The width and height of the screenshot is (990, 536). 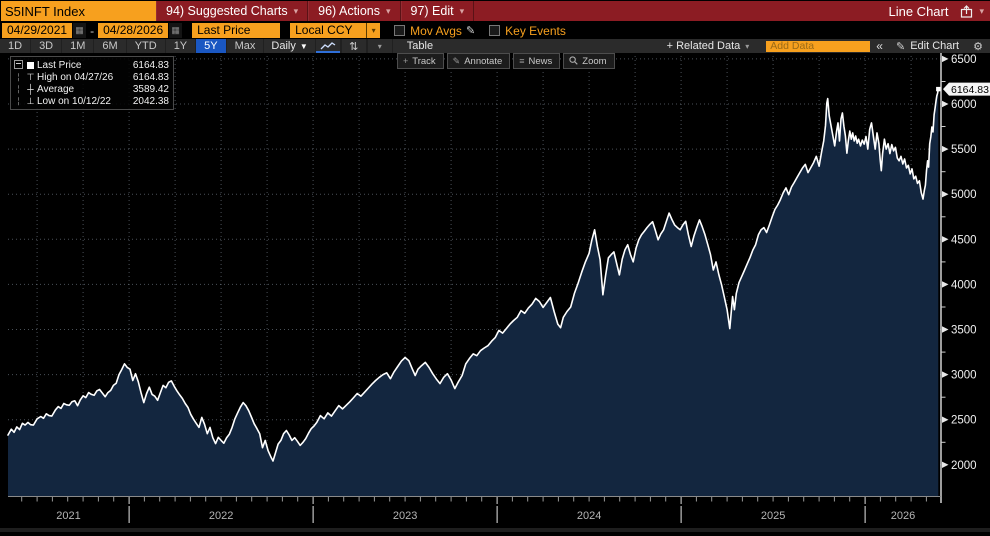 I want to click on collapse-panel-button: «, so click(x=879, y=46).